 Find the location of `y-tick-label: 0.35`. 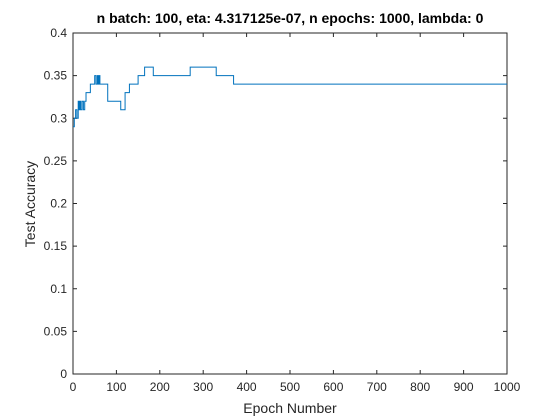

y-tick-label: 0.35 is located at coordinates (56, 76).